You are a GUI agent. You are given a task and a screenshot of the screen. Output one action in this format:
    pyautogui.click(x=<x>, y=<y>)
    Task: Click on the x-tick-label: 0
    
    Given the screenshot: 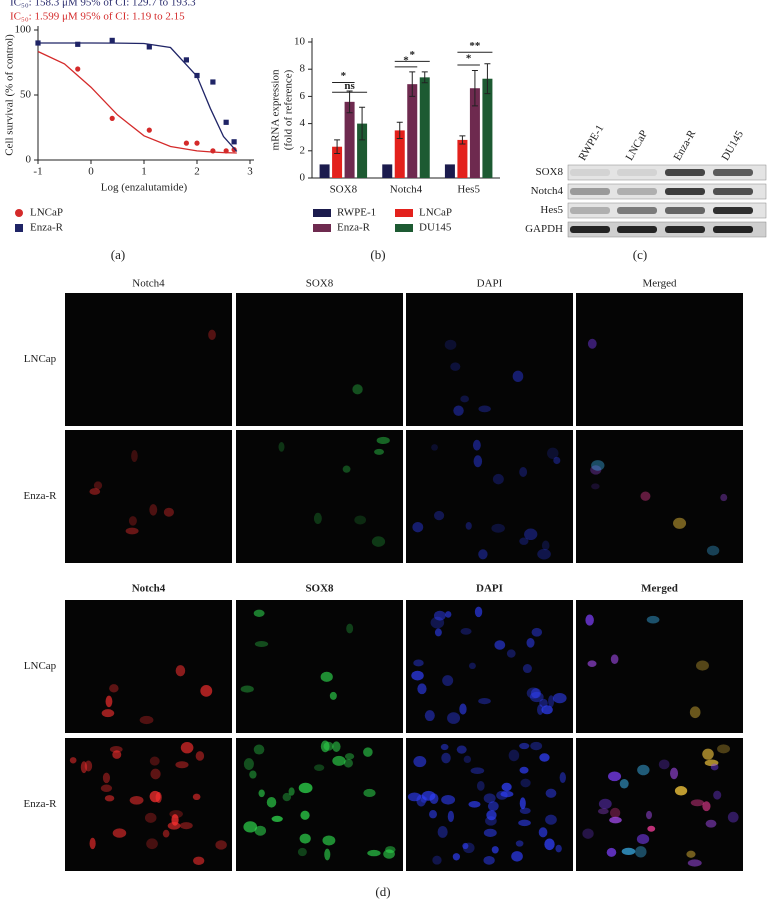 What is the action you would take?
    pyautogui.click(x=91, y=172)
    